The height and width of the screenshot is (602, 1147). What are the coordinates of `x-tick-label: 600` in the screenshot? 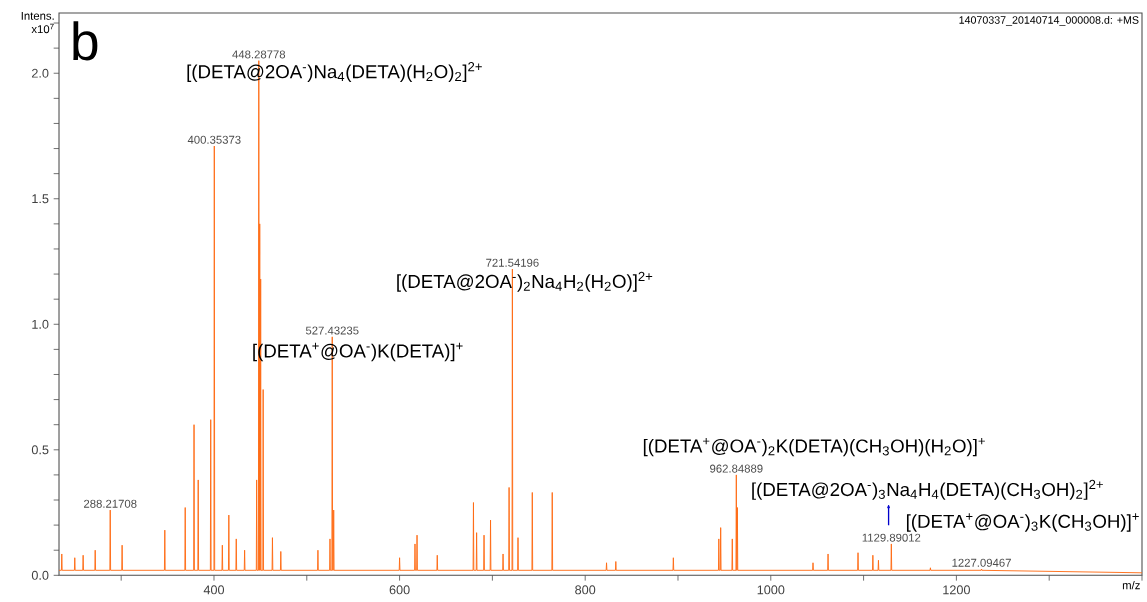 It's located at (399, 590).